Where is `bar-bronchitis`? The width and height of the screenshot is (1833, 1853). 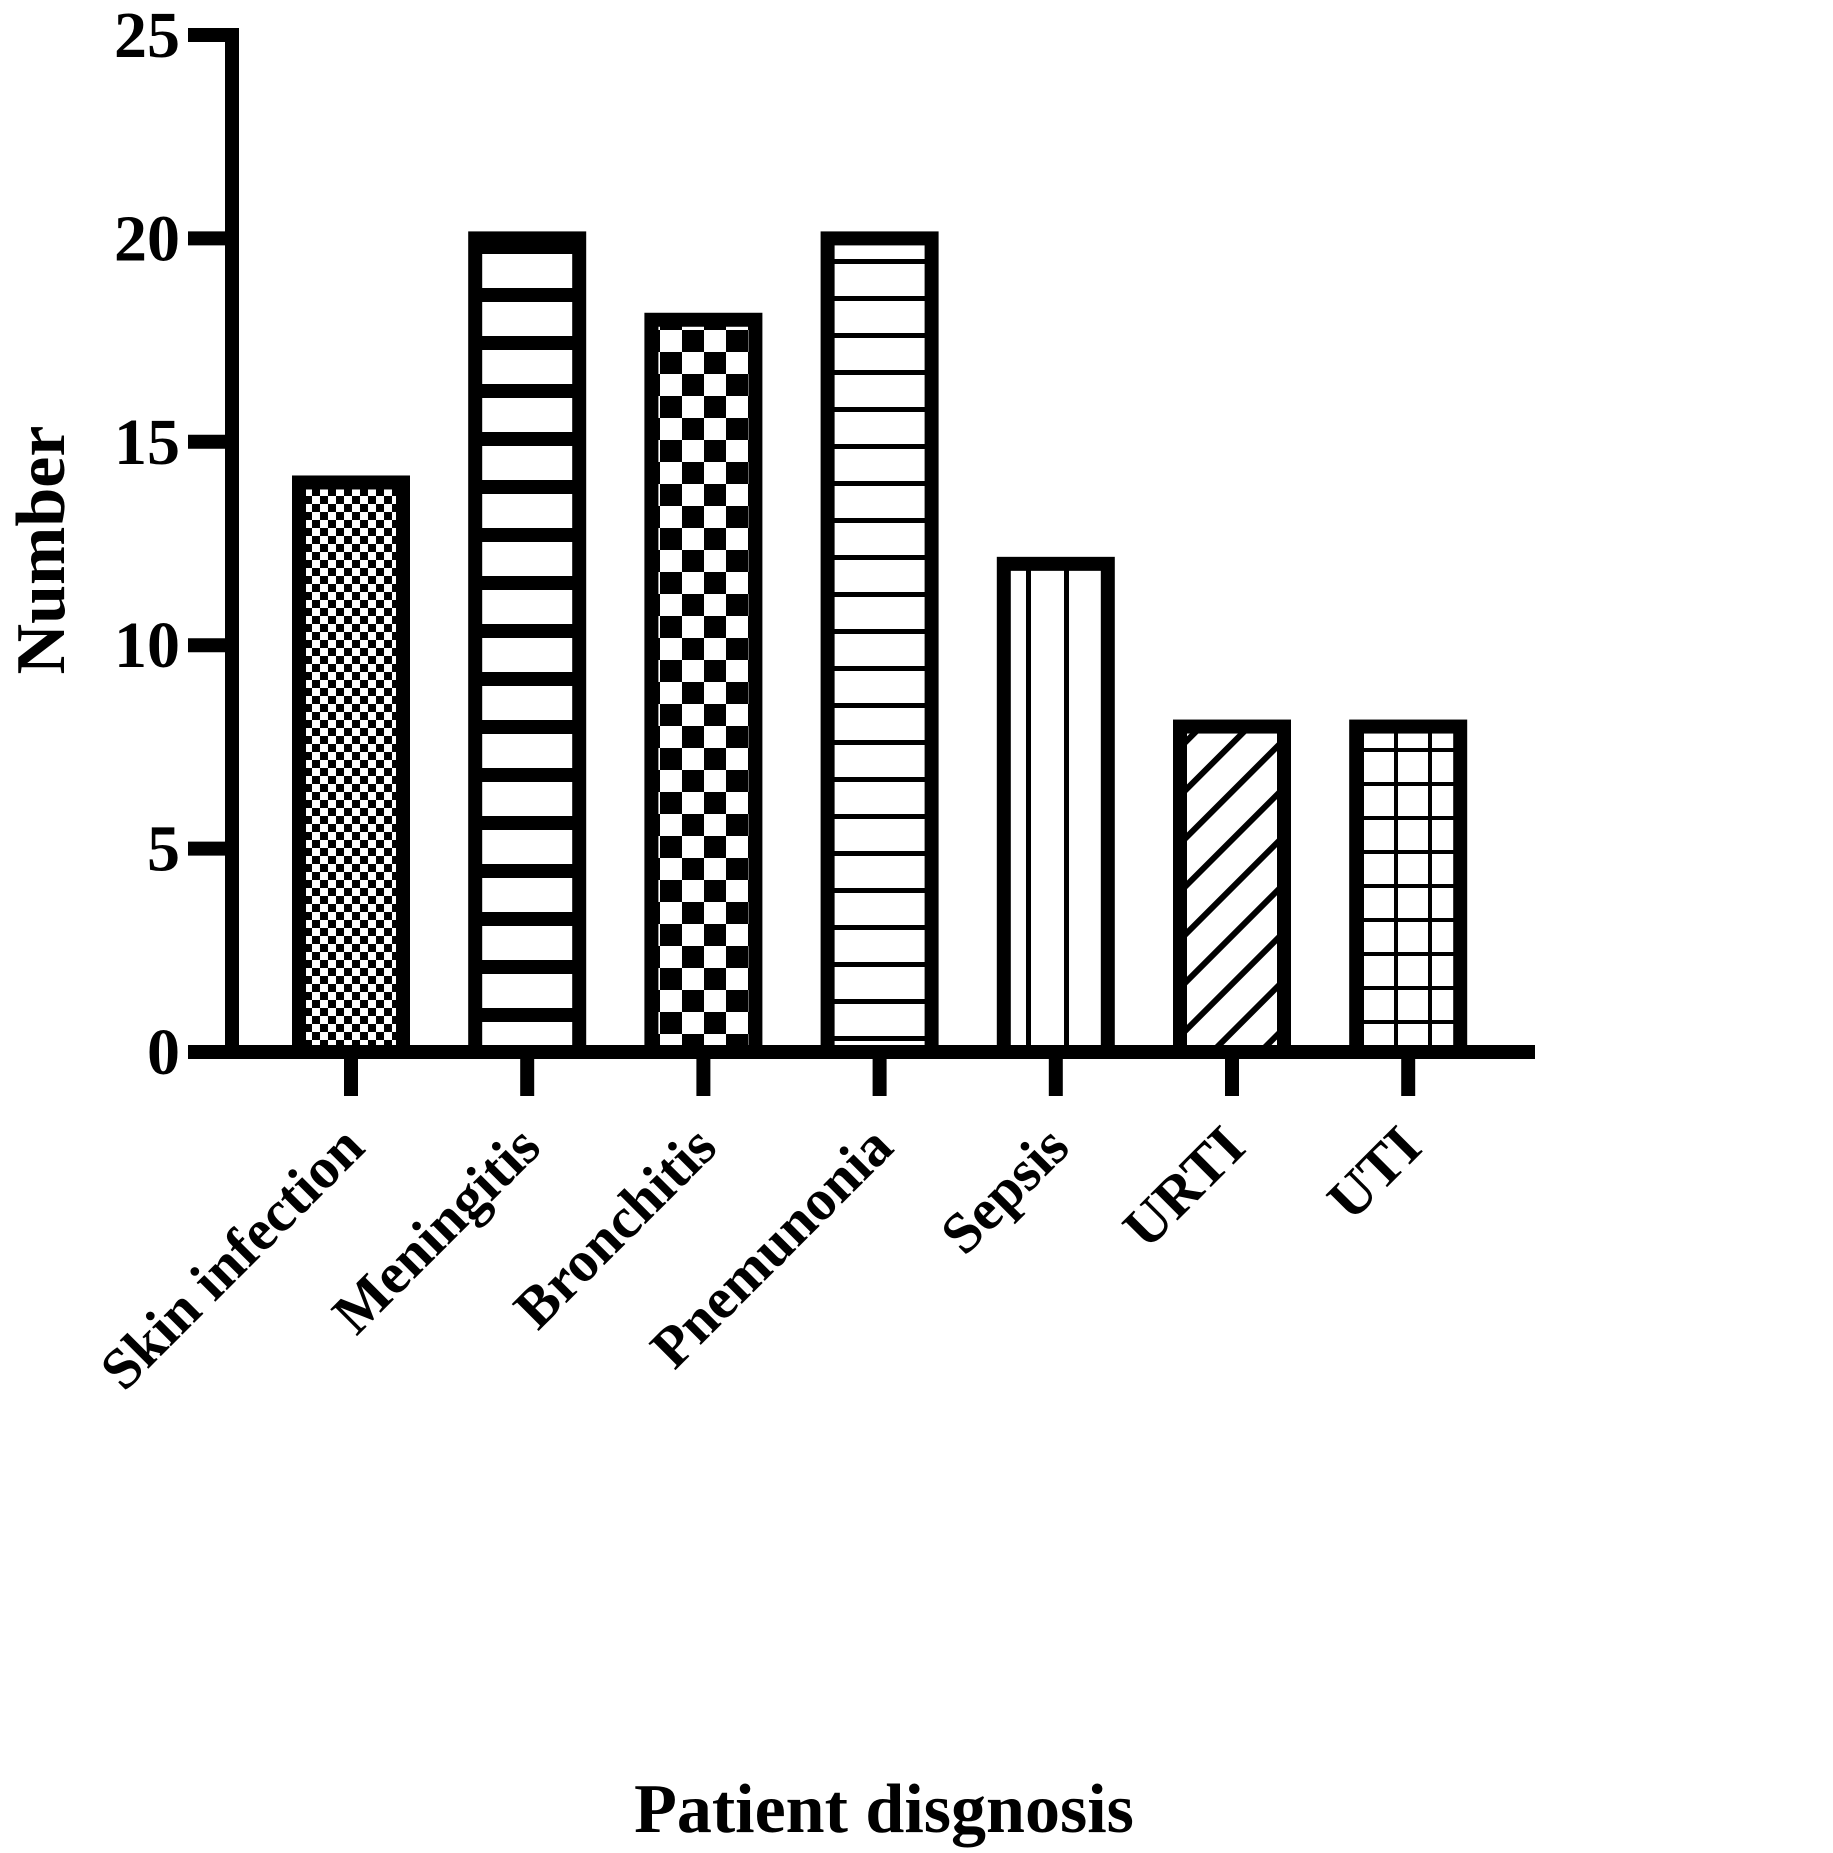 bar-bronchitis is located at coordinates (703, 685).